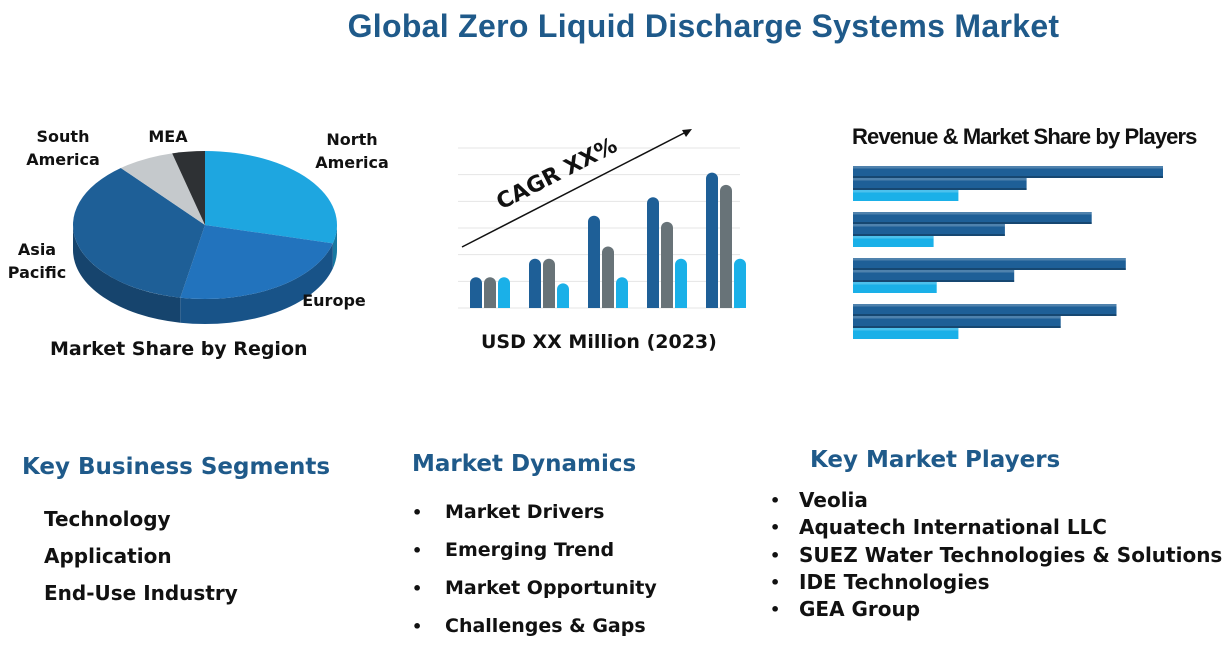 Image resolution: width=1227 pixels, height=669 pixels. Describe the element at coordinates (938, 527) in the screenshot. I see `player-item: • Aquatech International LLC` at that location.